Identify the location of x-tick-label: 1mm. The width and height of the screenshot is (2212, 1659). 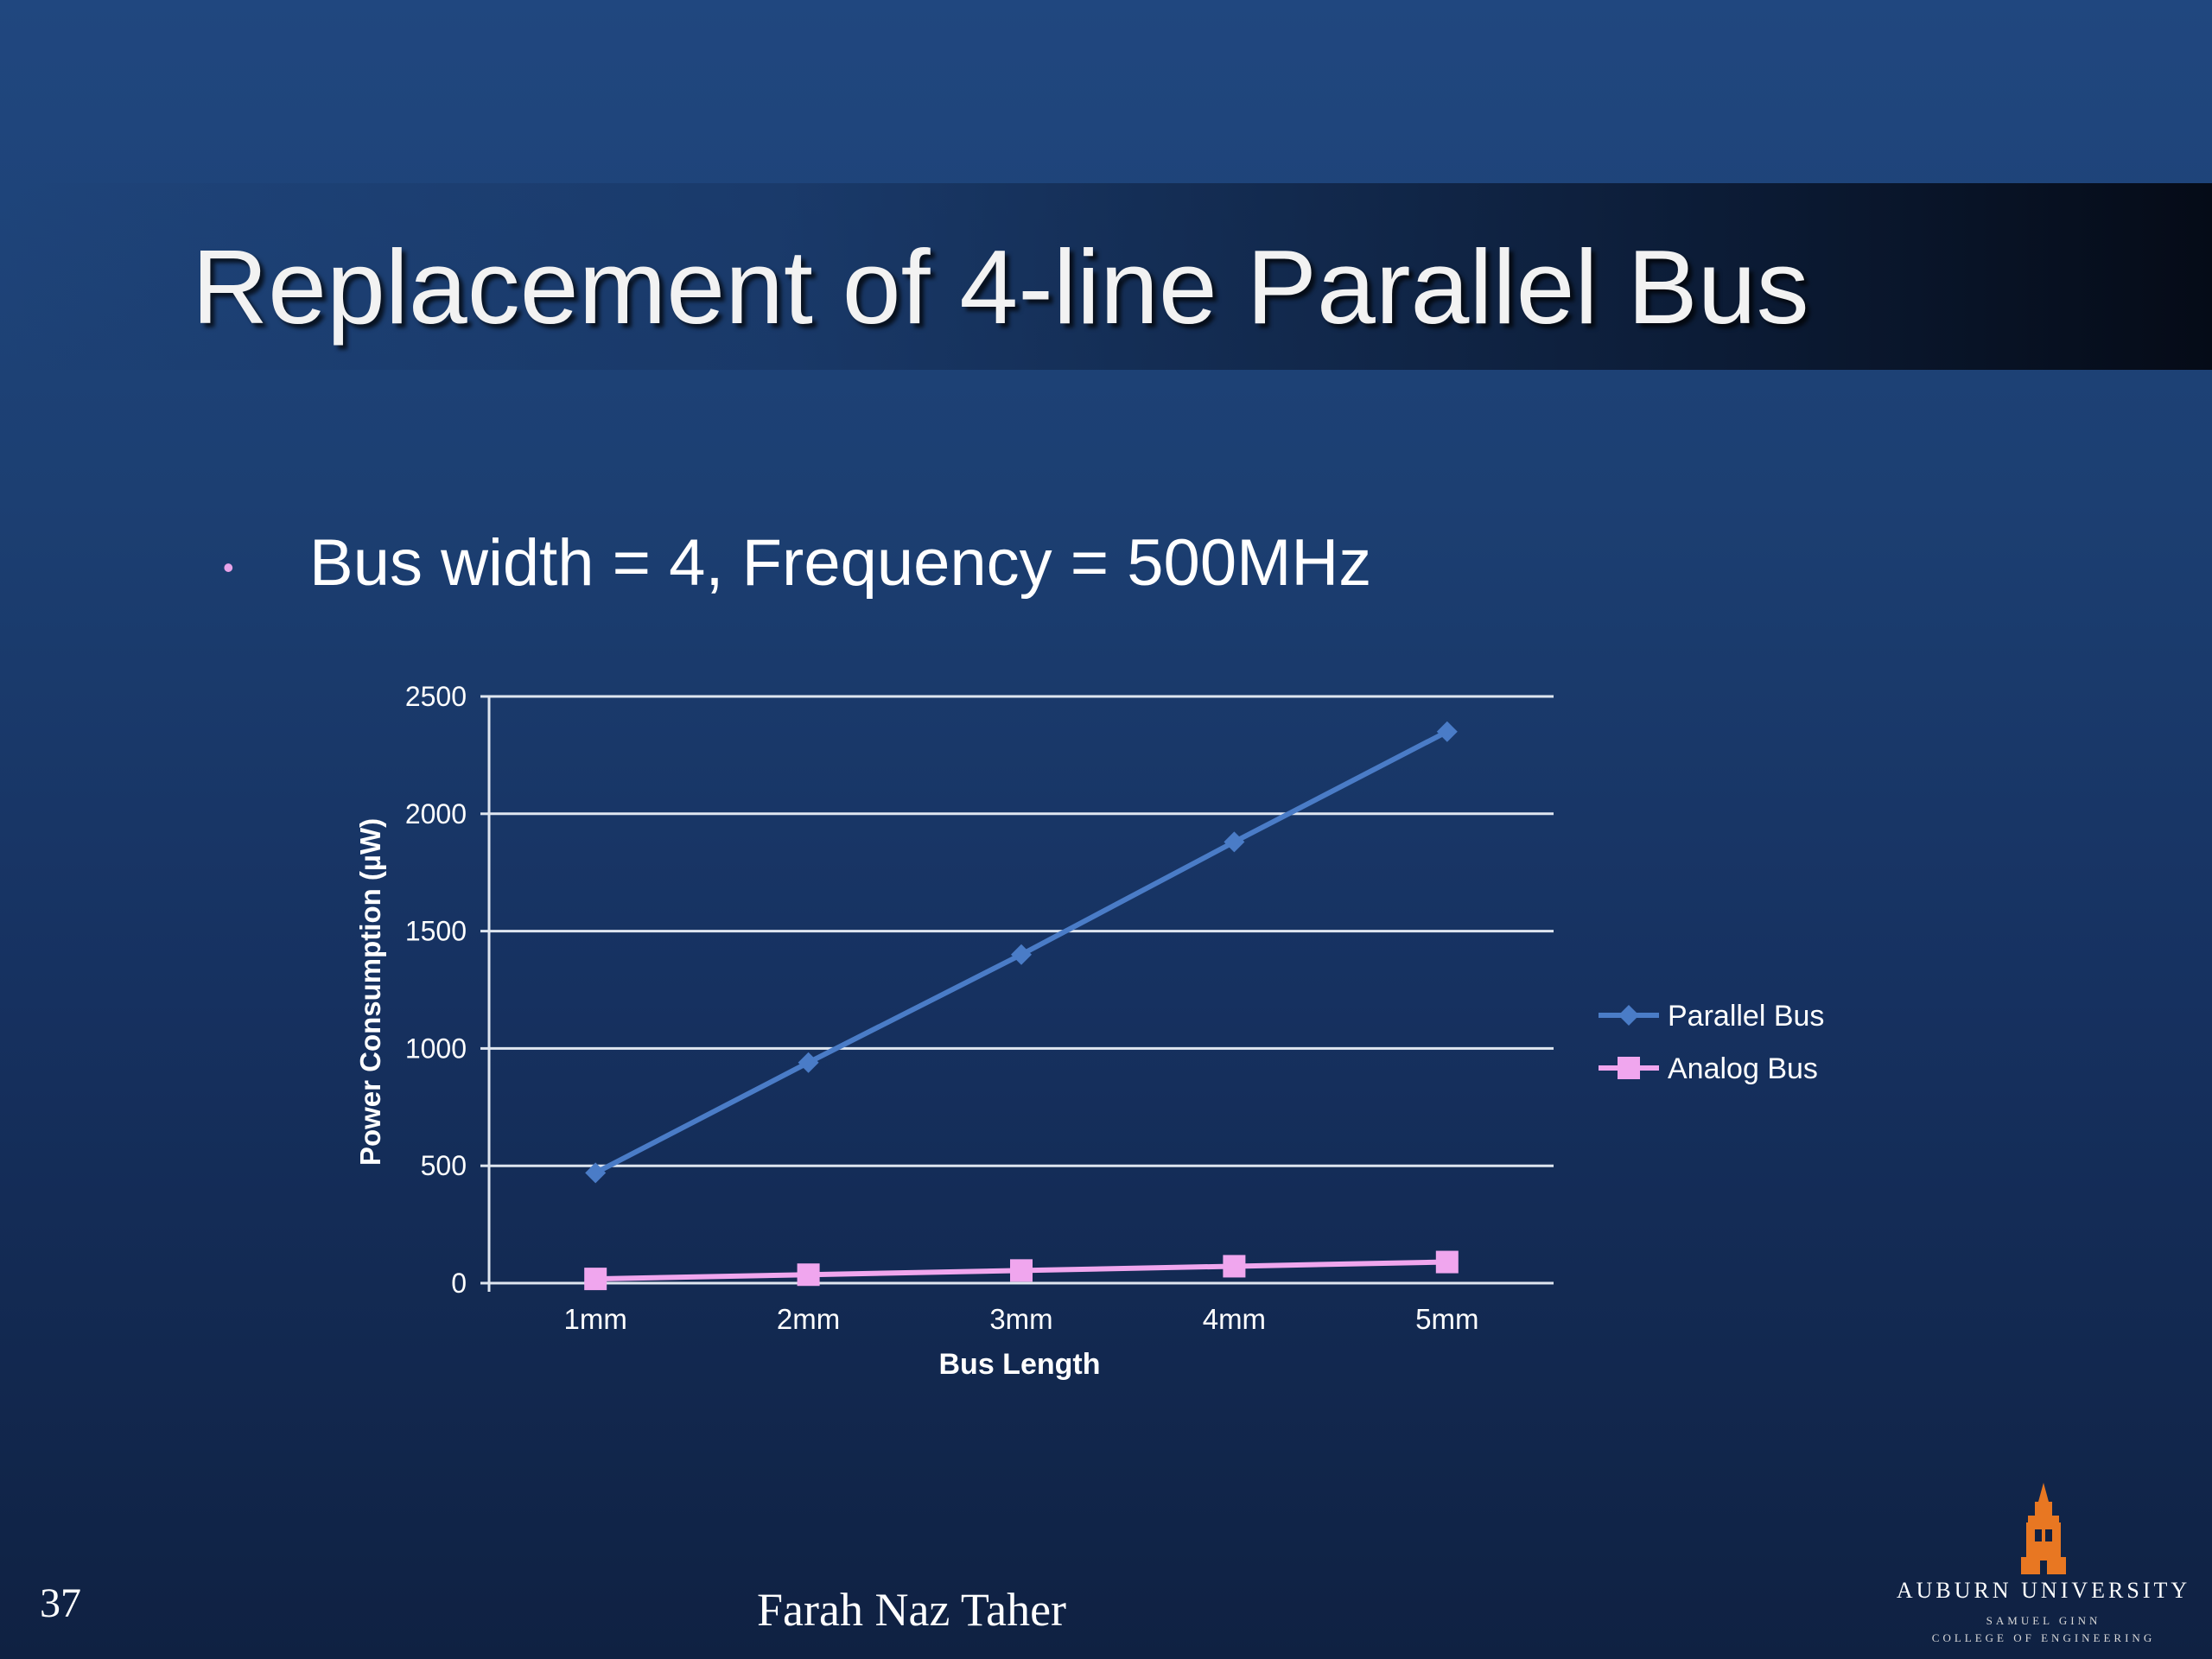
(595, 1319).